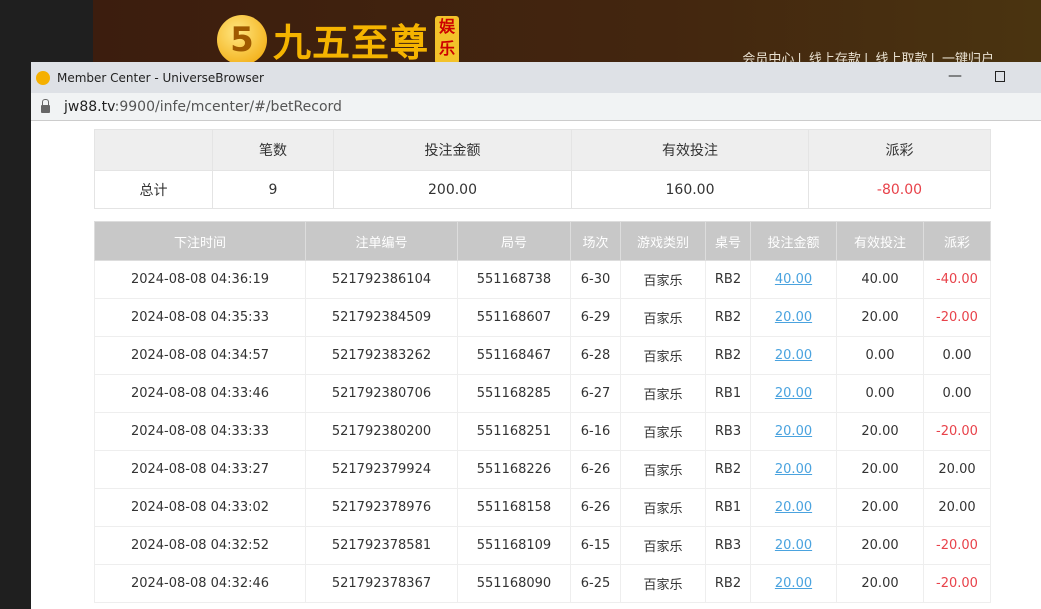 The image size is (1041, 609). Describe the element at coordinates (514, 469) in the screenshot. I see `round-no: 551168226` at that location.